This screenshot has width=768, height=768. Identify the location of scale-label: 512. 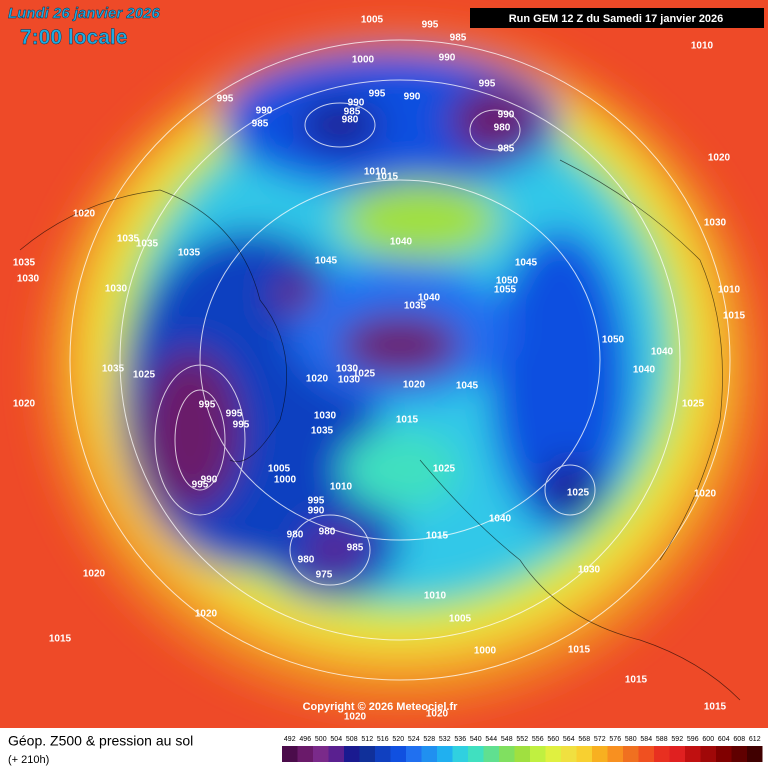
(367, 739).